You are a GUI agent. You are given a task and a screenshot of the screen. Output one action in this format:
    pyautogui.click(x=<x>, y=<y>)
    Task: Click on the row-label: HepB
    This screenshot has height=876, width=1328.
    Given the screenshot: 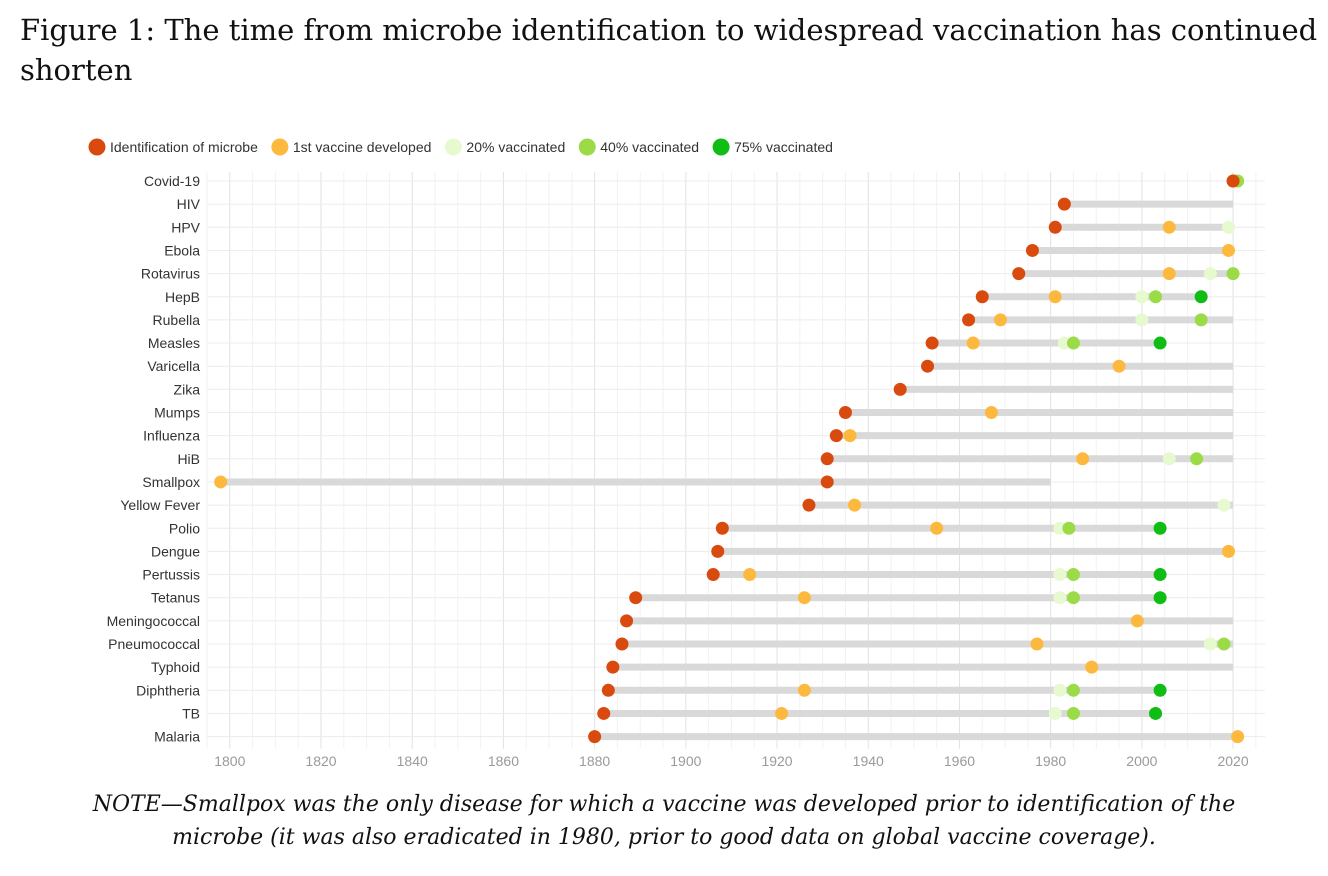 What is the action you would take?
    pyautogui.click(x=182, y=297)
    